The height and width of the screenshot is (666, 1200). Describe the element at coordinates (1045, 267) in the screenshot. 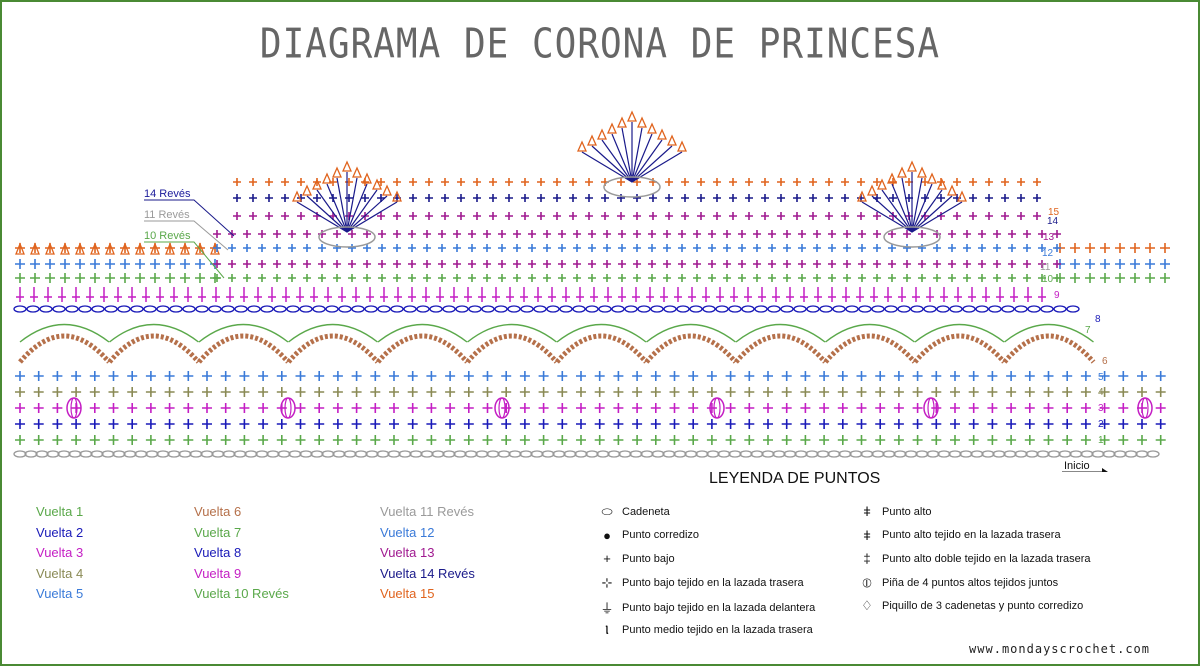

I see `row-number: 11` at that location.